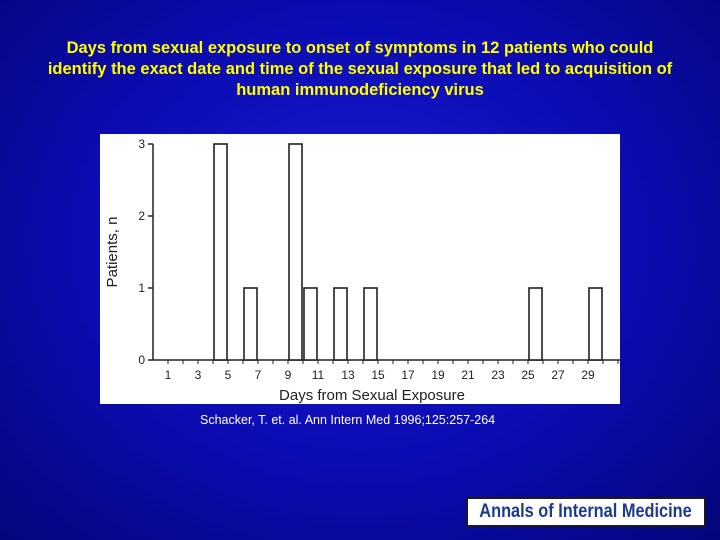 The height and width of the screenshot is (540, 720). I want to click on y-tick-label: 0, so click(141, 360).